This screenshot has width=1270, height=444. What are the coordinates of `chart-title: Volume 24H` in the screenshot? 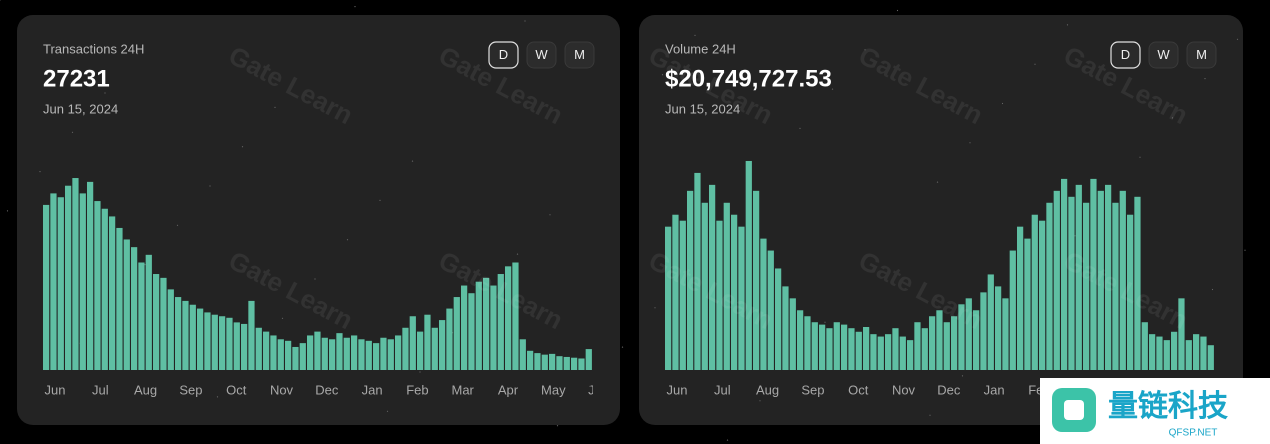 It's located at (700, 48).